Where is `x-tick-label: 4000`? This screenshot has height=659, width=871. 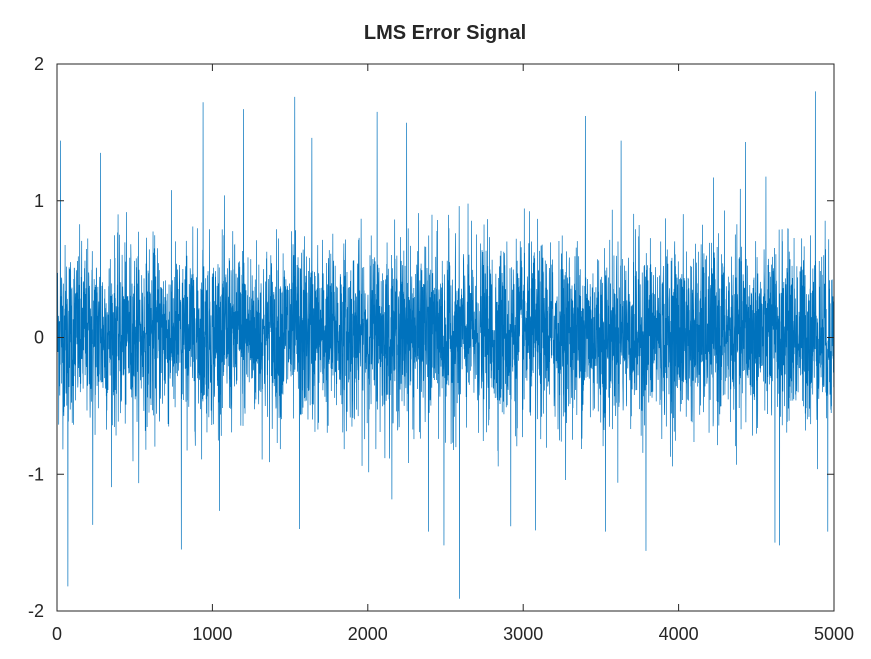
x-tick-label: 4000 is located at coordinates (679, 634).